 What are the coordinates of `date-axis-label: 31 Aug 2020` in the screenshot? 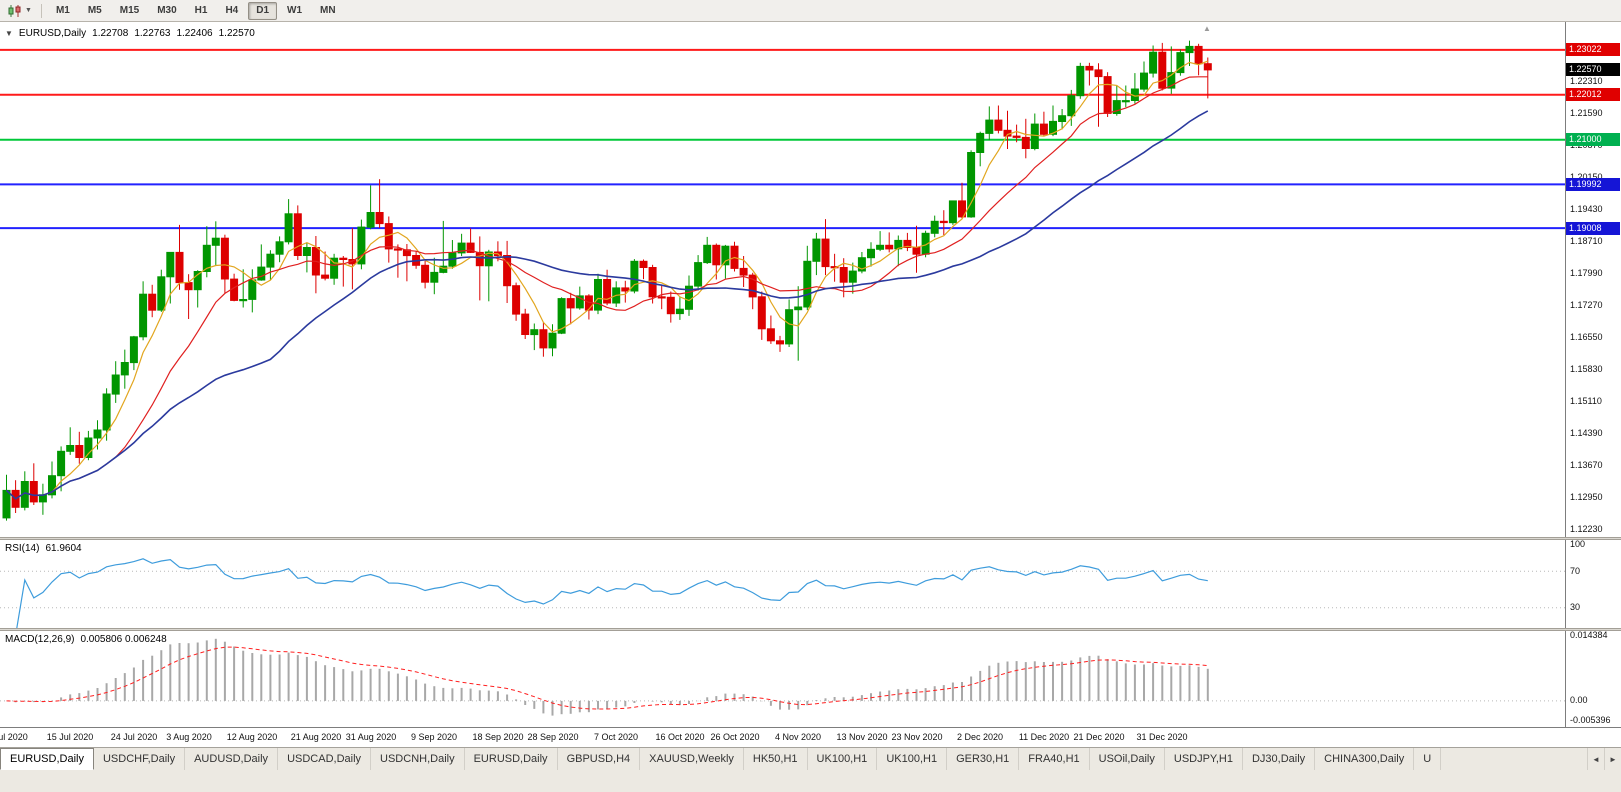 It's located at (371, 737).